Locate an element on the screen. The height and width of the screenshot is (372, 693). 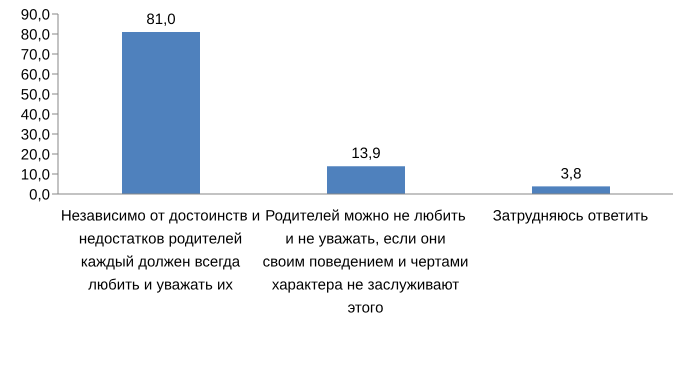
data-label: 13,9 is located at coordinates (366, 153).